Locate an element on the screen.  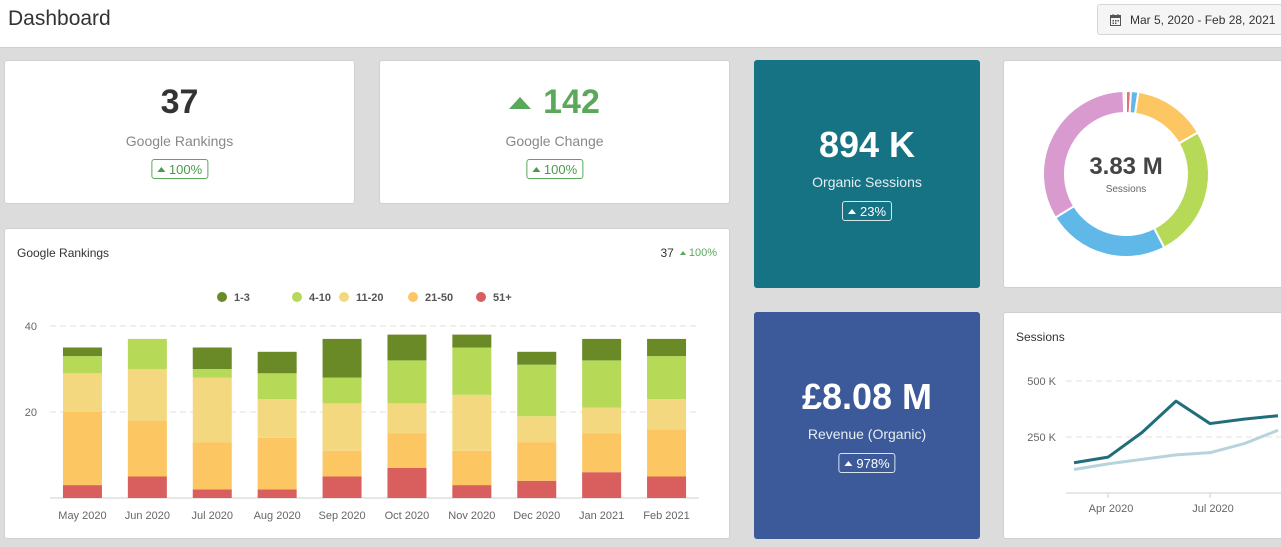
donut-center-value: 3.83 M is located at coordinates (1125, 166).